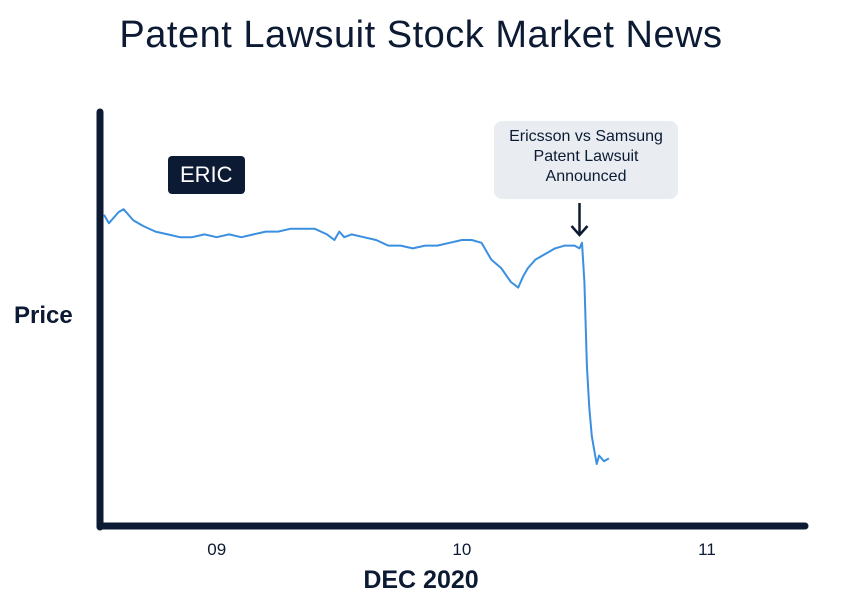 This screenshot has width=842, height=607. What do you see at coordinates (586, 176) in the screenshot?
I see `annotation-line-3: Announced` at bounding box center [586, 176].